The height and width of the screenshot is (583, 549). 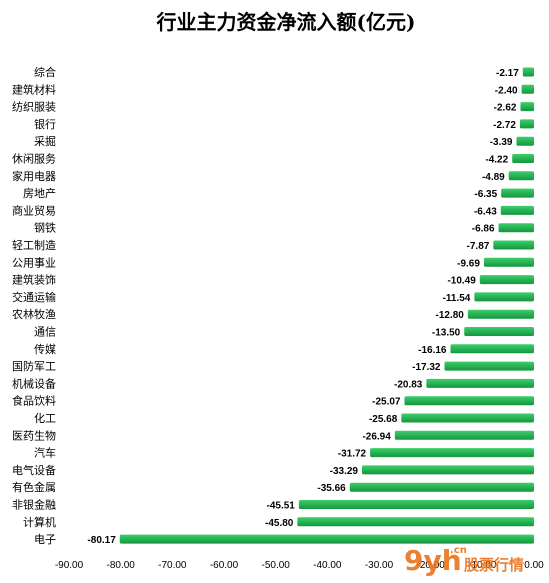 I want to click on data-label: -20.83, so click(x=408, y=384).